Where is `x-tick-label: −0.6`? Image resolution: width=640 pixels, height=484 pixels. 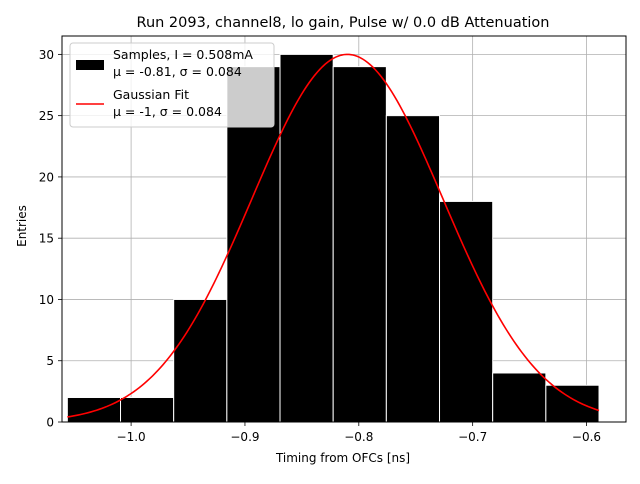 x-tick-label: −0.6 is located at coordinates (586, 437).